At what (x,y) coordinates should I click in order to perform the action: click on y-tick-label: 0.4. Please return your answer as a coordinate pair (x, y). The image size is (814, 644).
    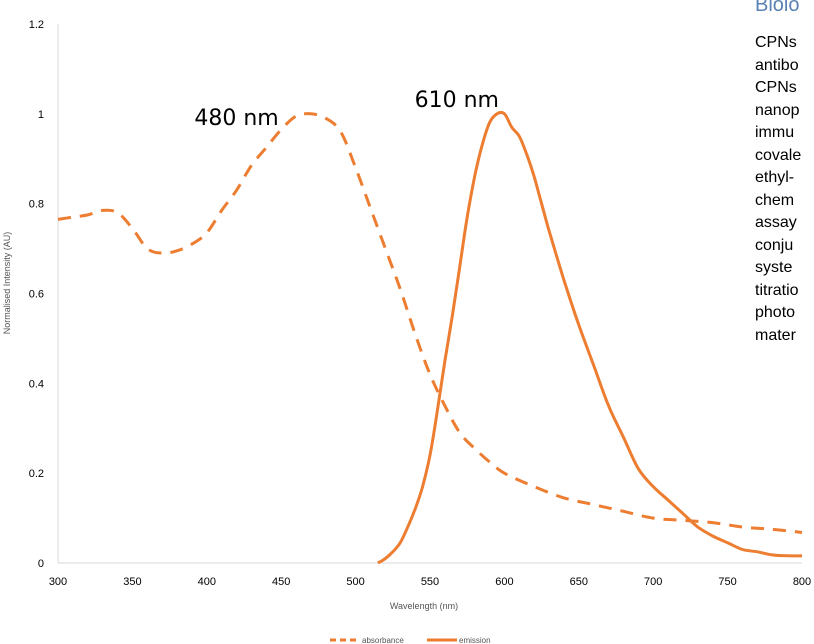
    Looking at the image, I should click on (36, 384).